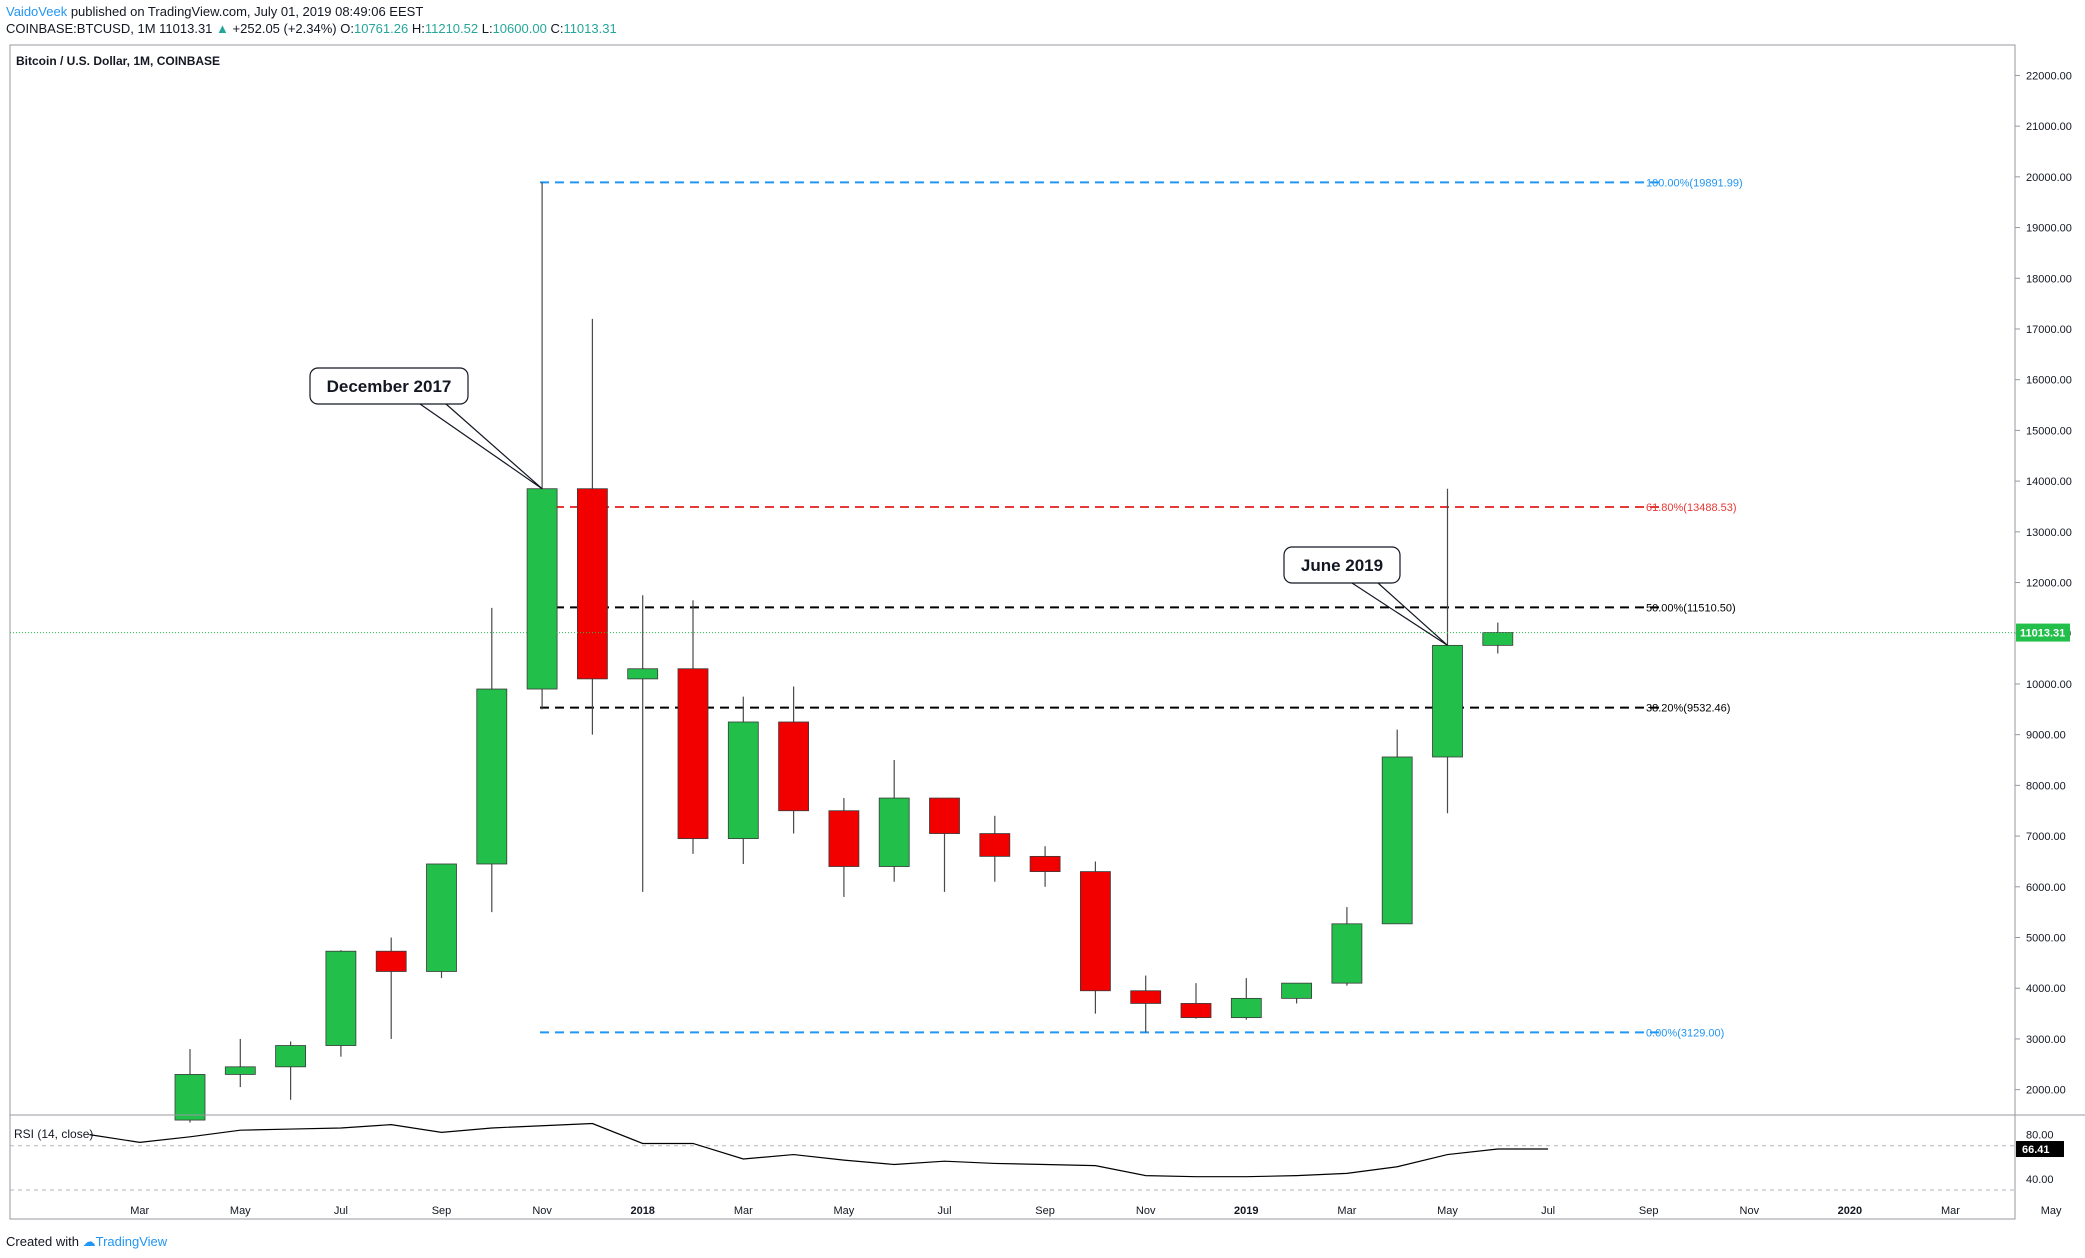 This screenshot has height=1258, width=2085. I want to click on price-tick-label: 18000.00, so click(2049, 279).